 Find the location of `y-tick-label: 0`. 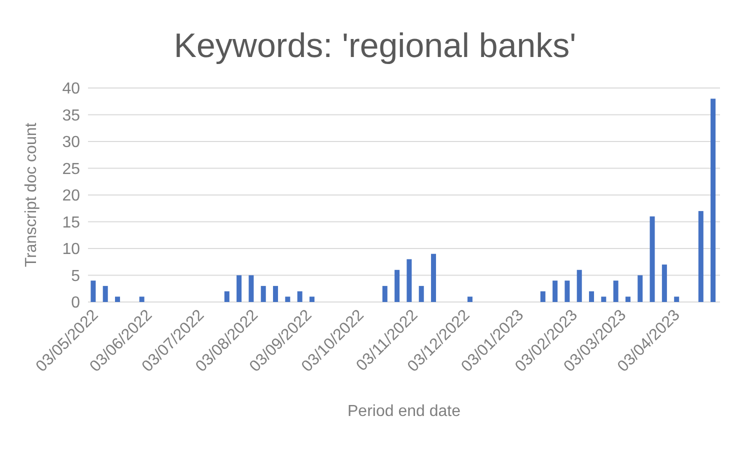

y-tick-label: 0 is located at coordinates (75, 303).